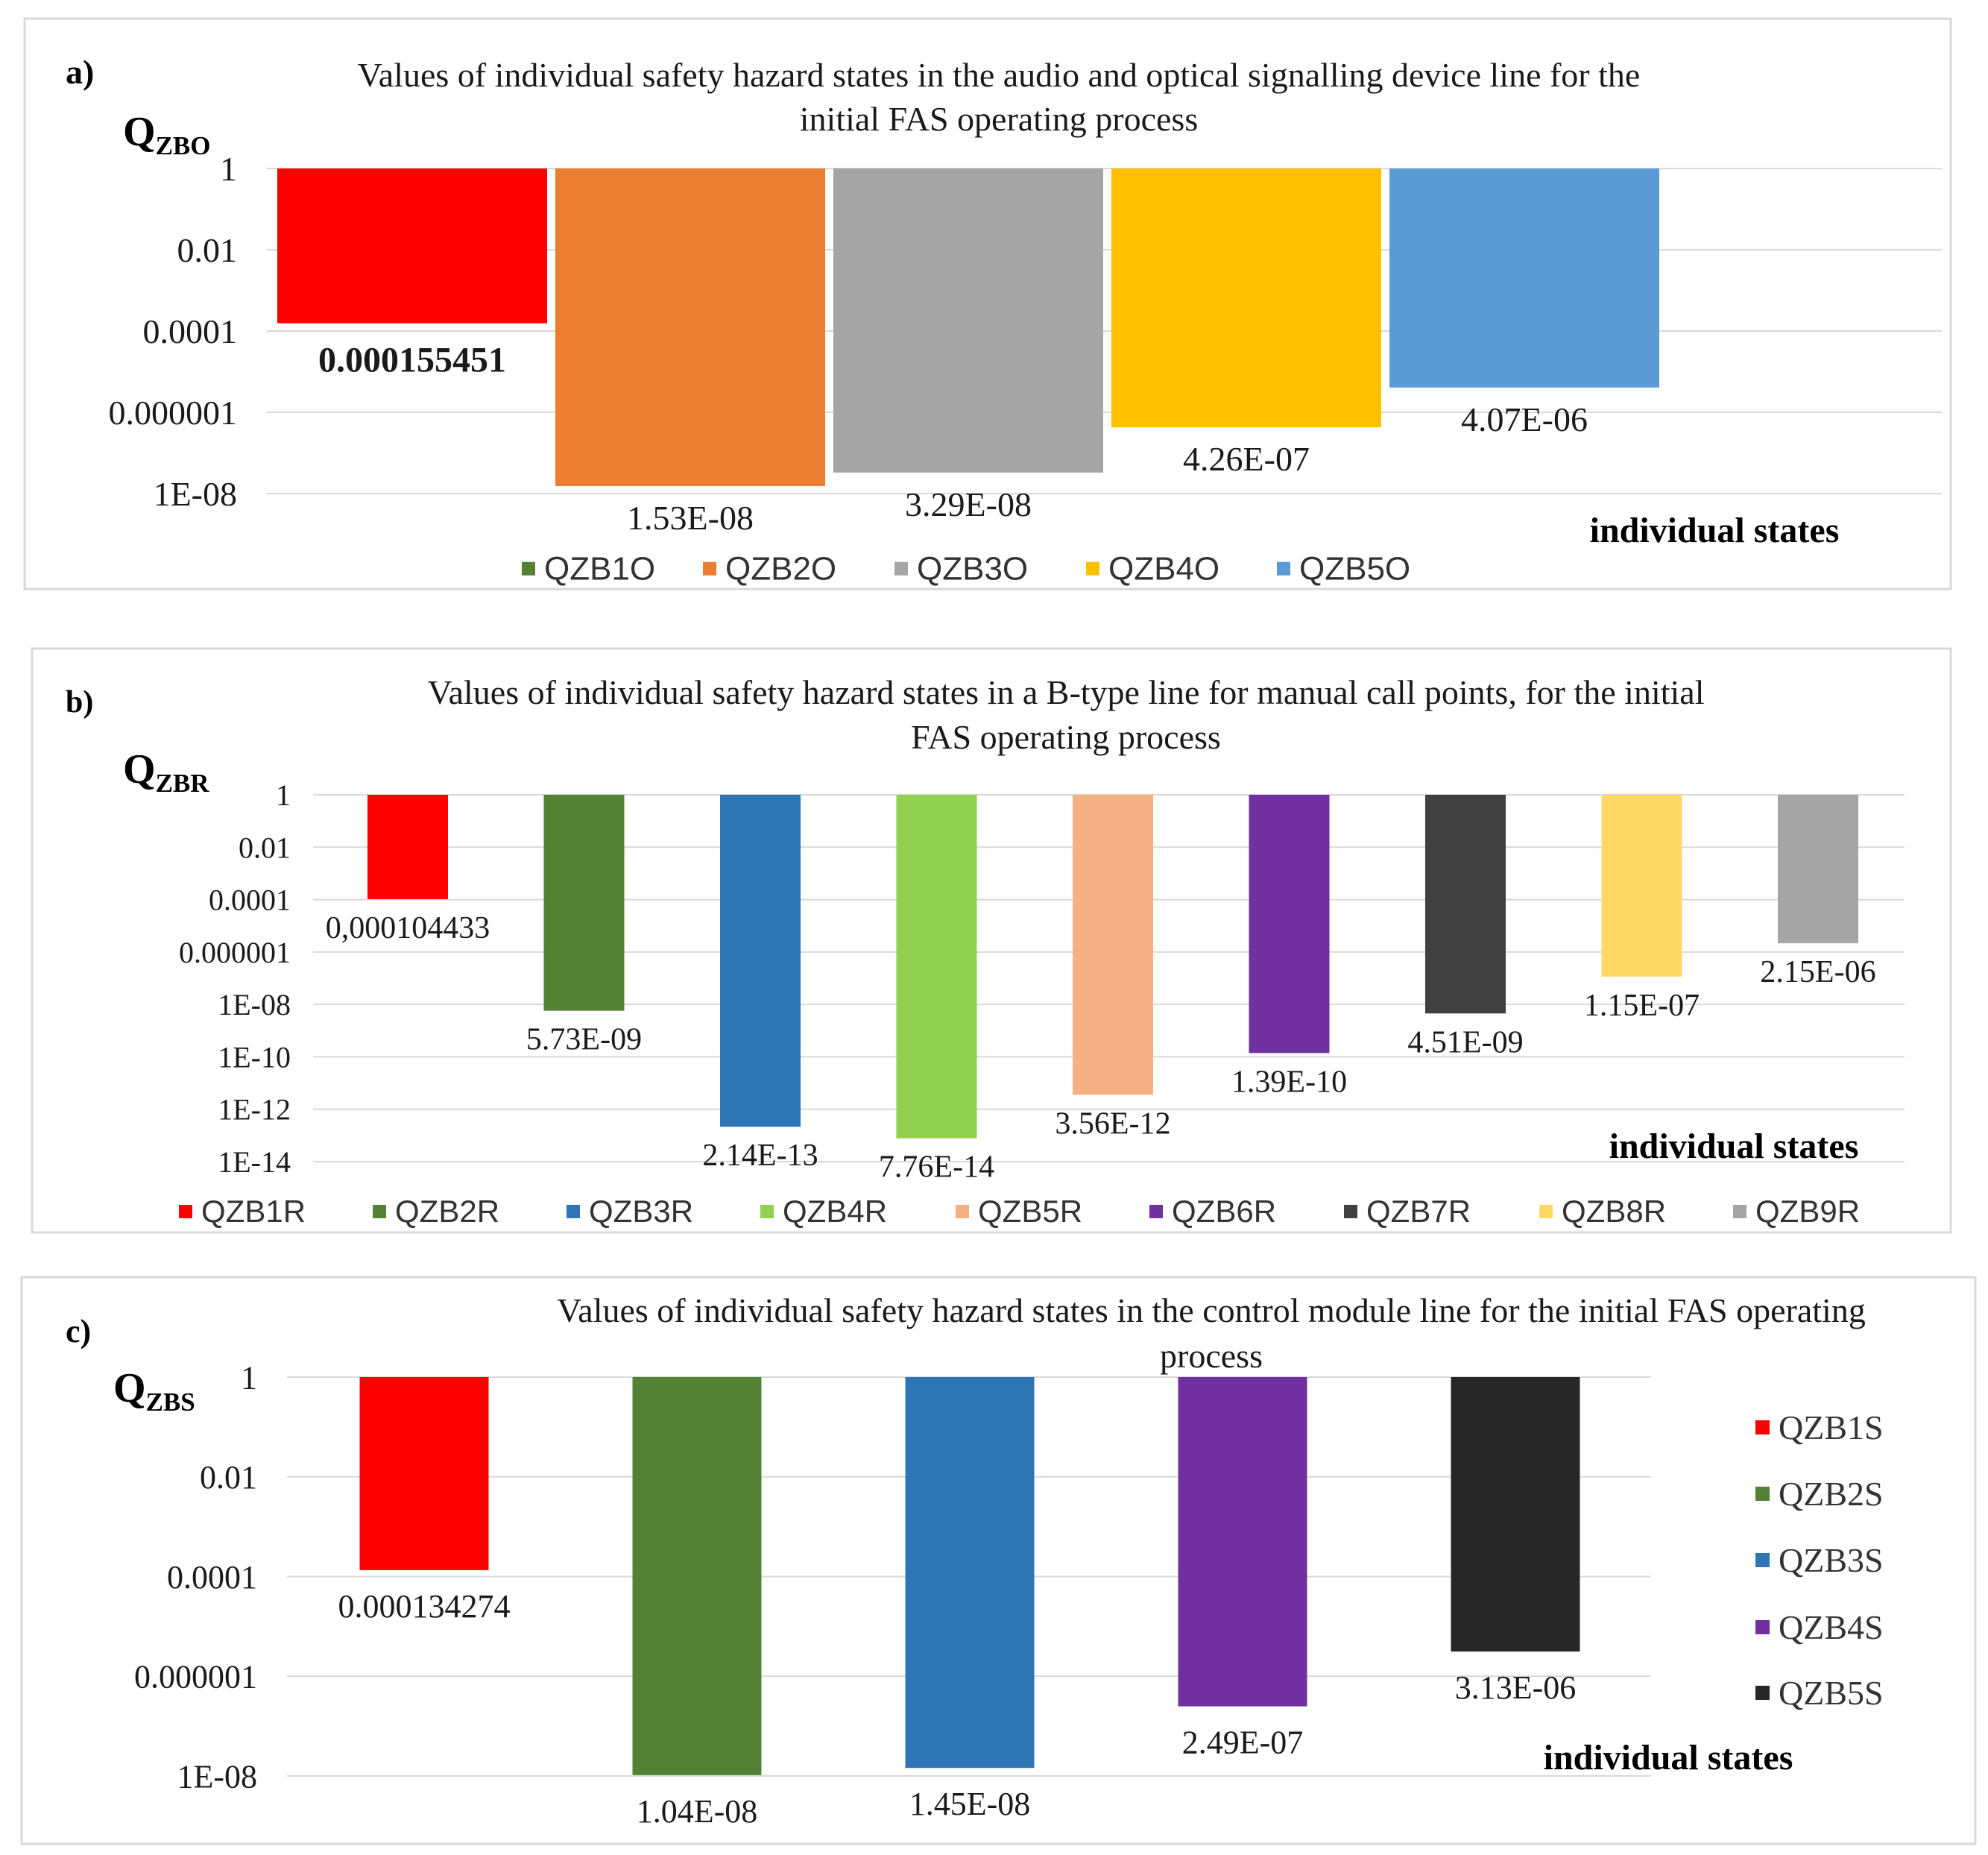 Image resolution: width=1988 pixels, height=1855 pixels. What do you see at coordinates (183, 783) in the screenshot?
I see `y-axis-label-sub: ZBR` at bounding box center [183, 783].